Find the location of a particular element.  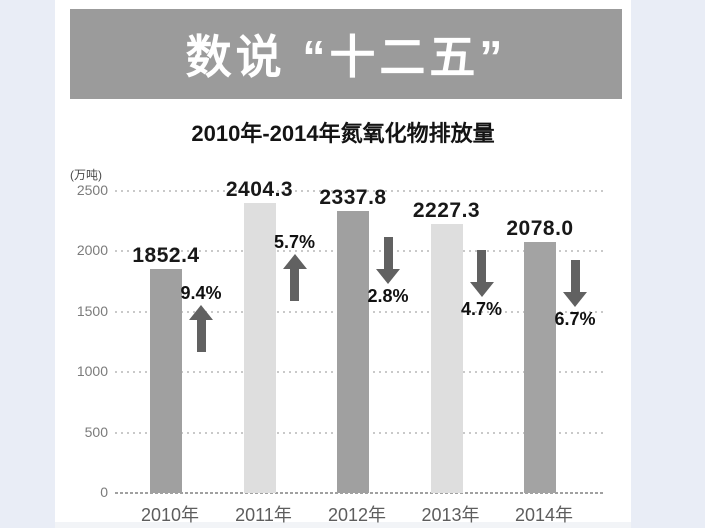

x-tick-label: 2014年 is located at coordinates (544, 515).